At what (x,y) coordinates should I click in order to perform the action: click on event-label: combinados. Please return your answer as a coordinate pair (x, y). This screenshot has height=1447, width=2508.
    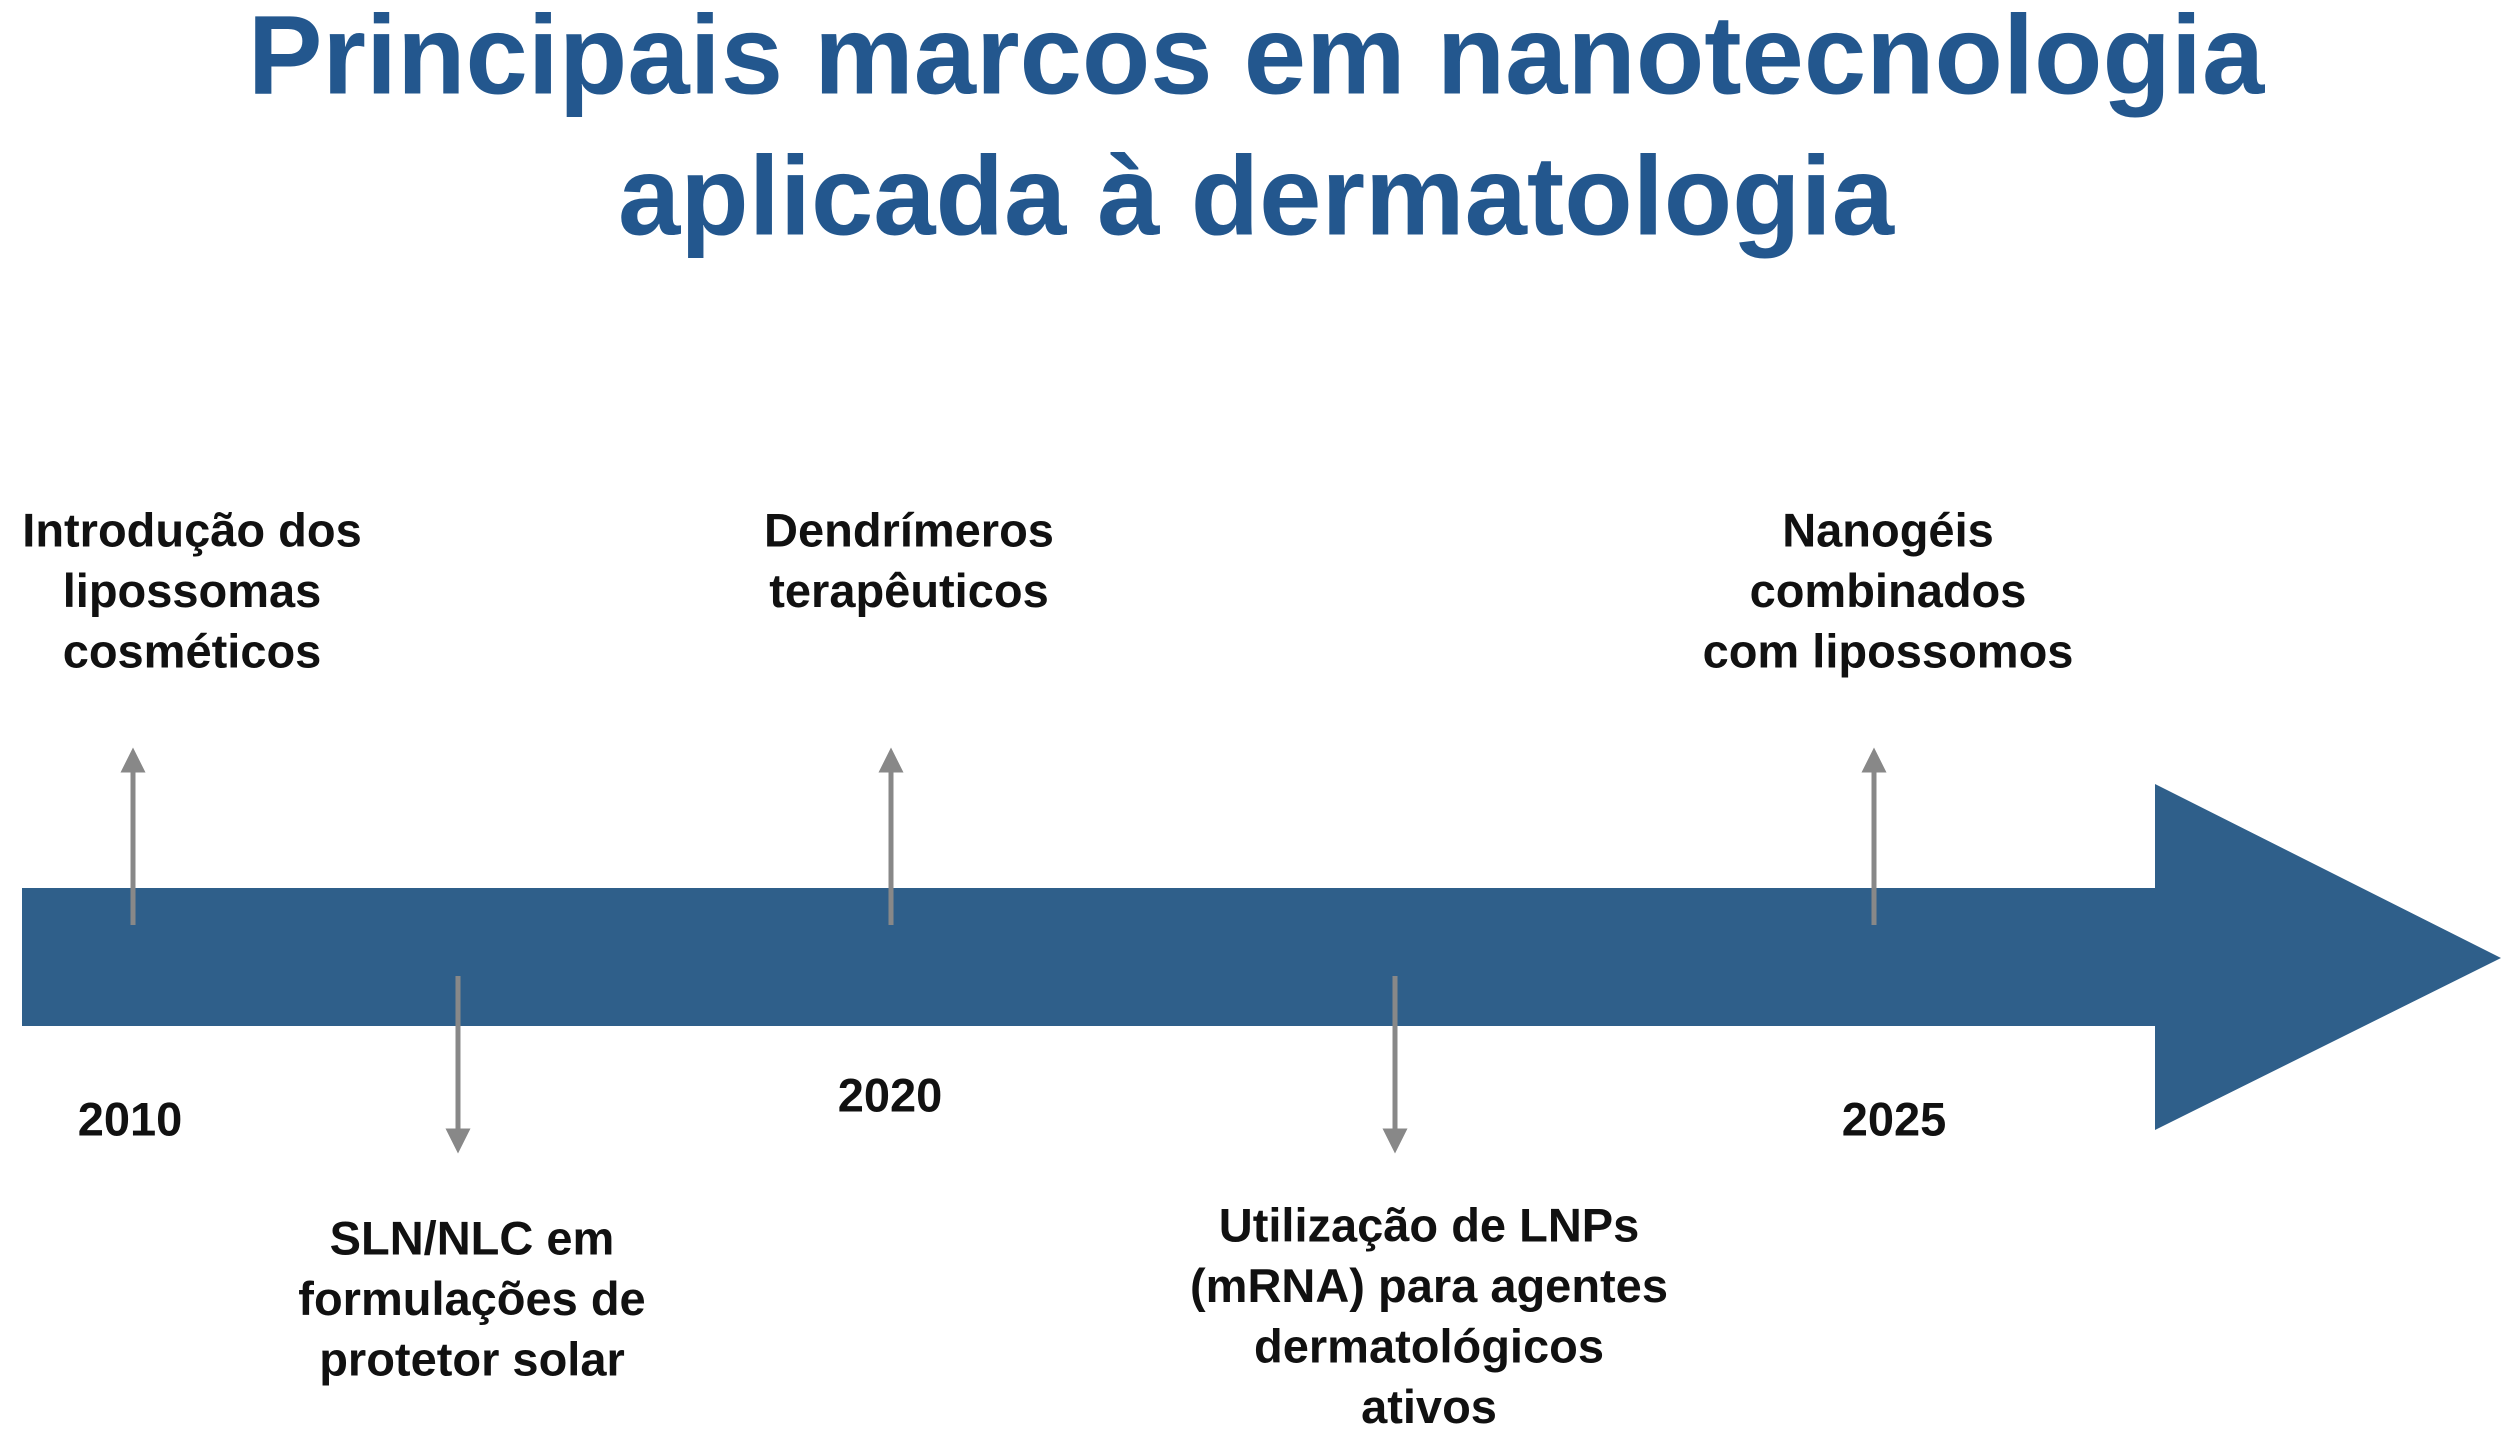
    Looking at the image, I should click on (1888, 590).